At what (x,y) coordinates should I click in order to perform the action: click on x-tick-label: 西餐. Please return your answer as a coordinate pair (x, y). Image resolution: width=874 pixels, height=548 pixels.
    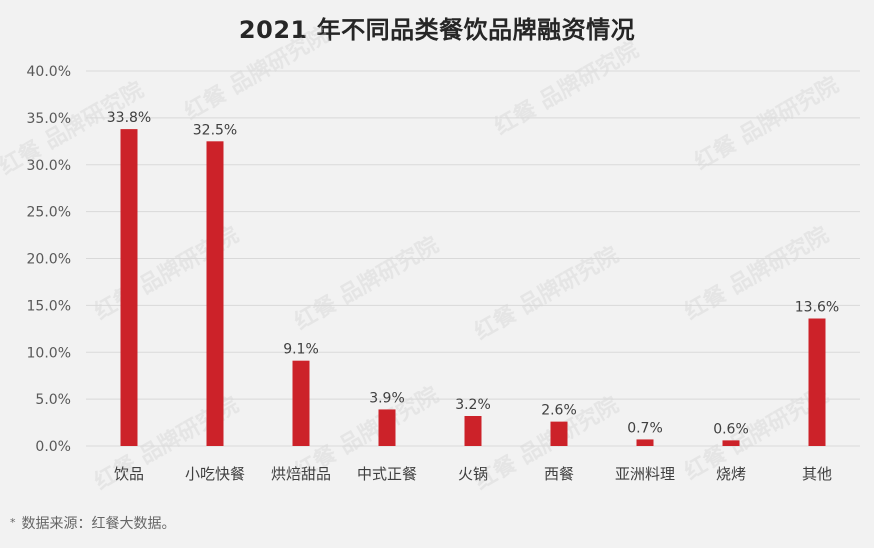
    Looking at the image, I should click on (559, 474).